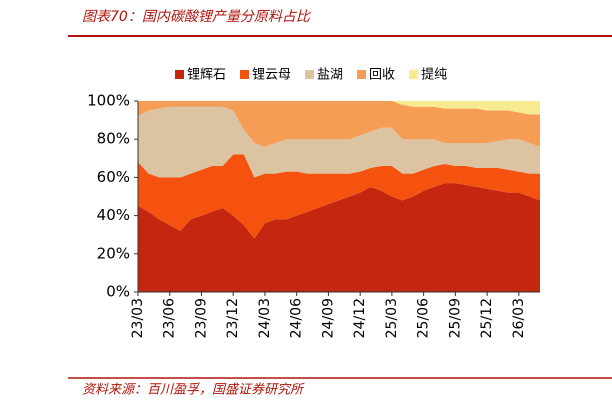 The width and height of the screenshot is (612, 413). I want to click on x-tick-label: 24/12, so click(360, 318).